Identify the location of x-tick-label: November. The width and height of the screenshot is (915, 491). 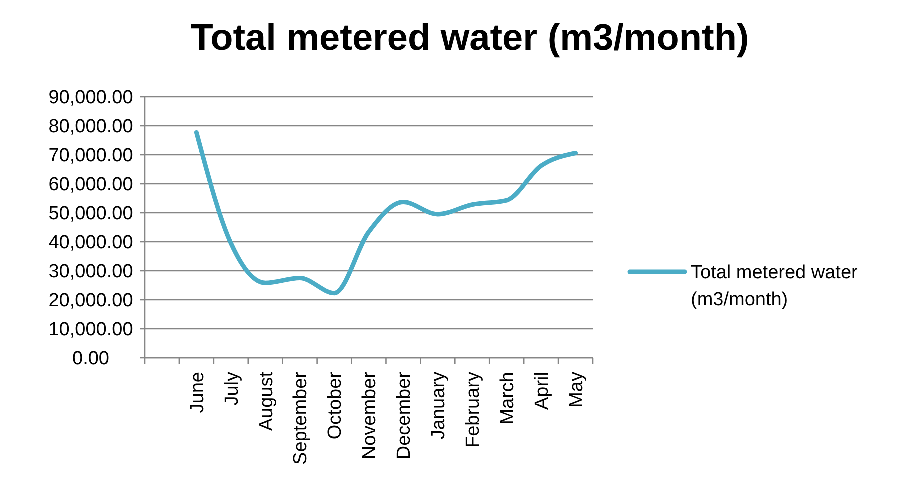
(370, 415).